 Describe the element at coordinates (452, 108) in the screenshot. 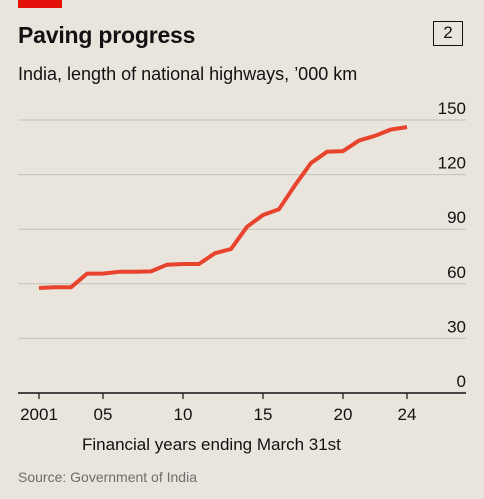

I see `y-tick-label: 150` at that location.